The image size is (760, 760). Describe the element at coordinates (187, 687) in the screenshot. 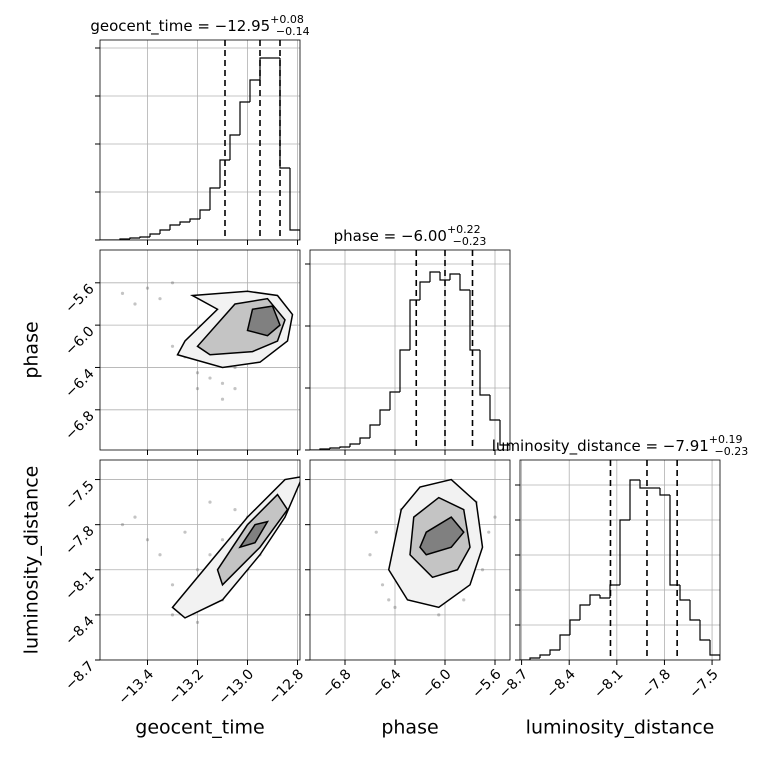

I see `x-tick-label: −13.2` at that location.